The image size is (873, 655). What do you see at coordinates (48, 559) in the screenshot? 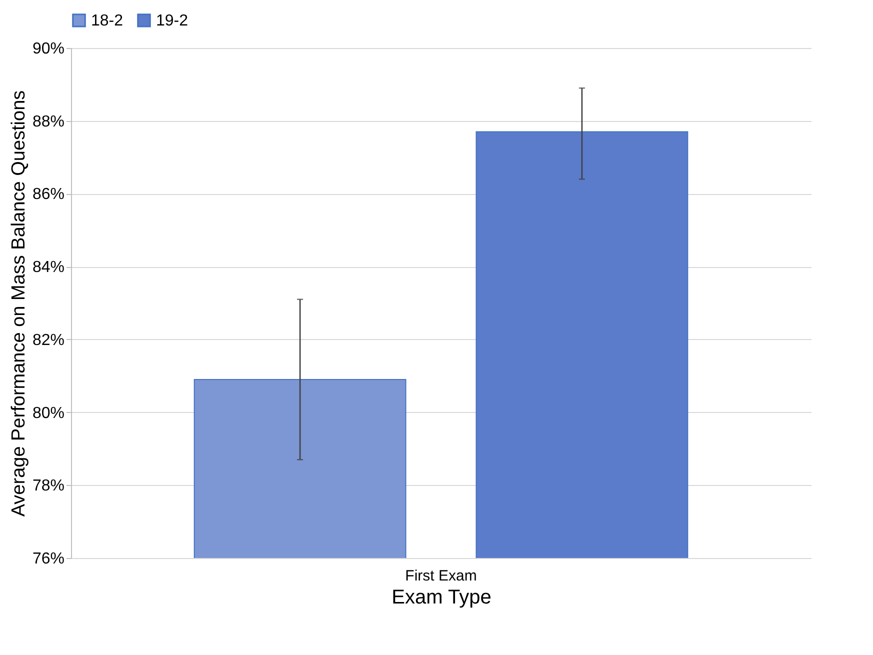
I see `y-tick-label: 76%` at bounding box center [48, 559].